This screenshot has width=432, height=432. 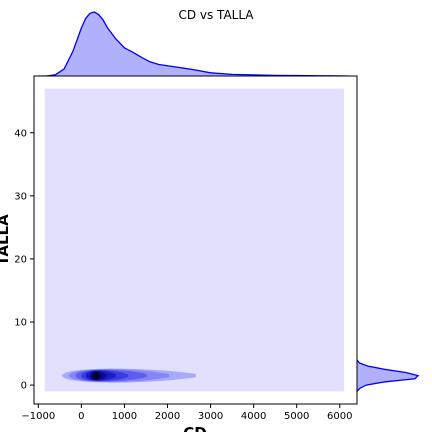 What do you see at coordinates (24, 386) in the screenshot?
I see `y-tick-label: 0` at bounding box center [24, 386].